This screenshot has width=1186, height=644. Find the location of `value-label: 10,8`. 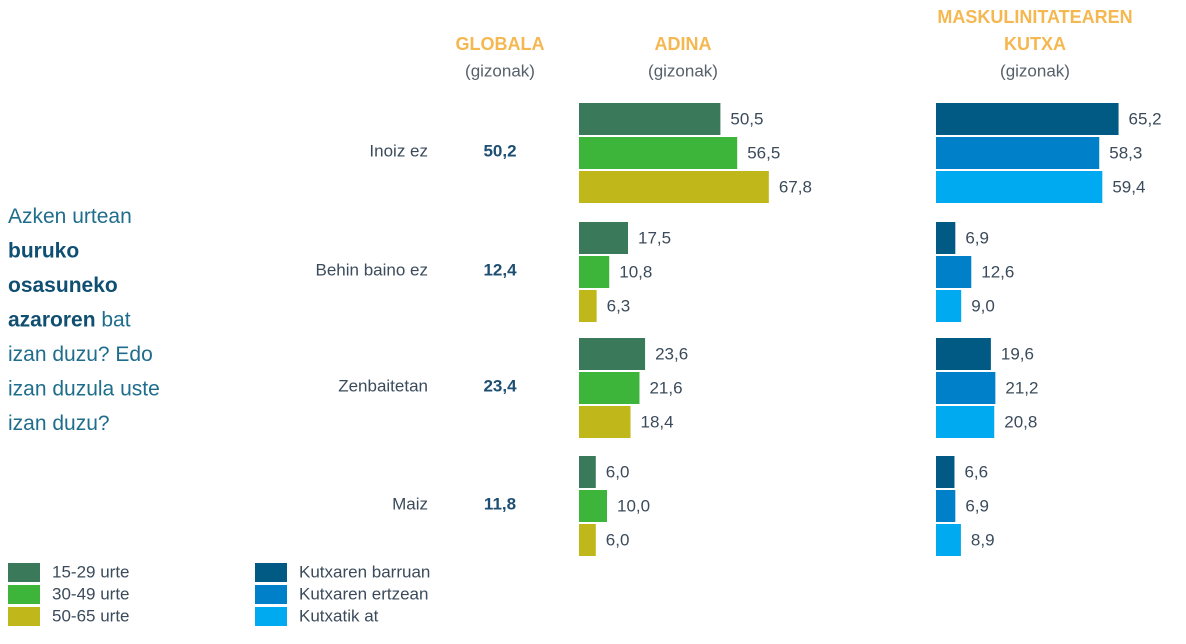

value-label: 10,8 is located at coordinates (635, 271).